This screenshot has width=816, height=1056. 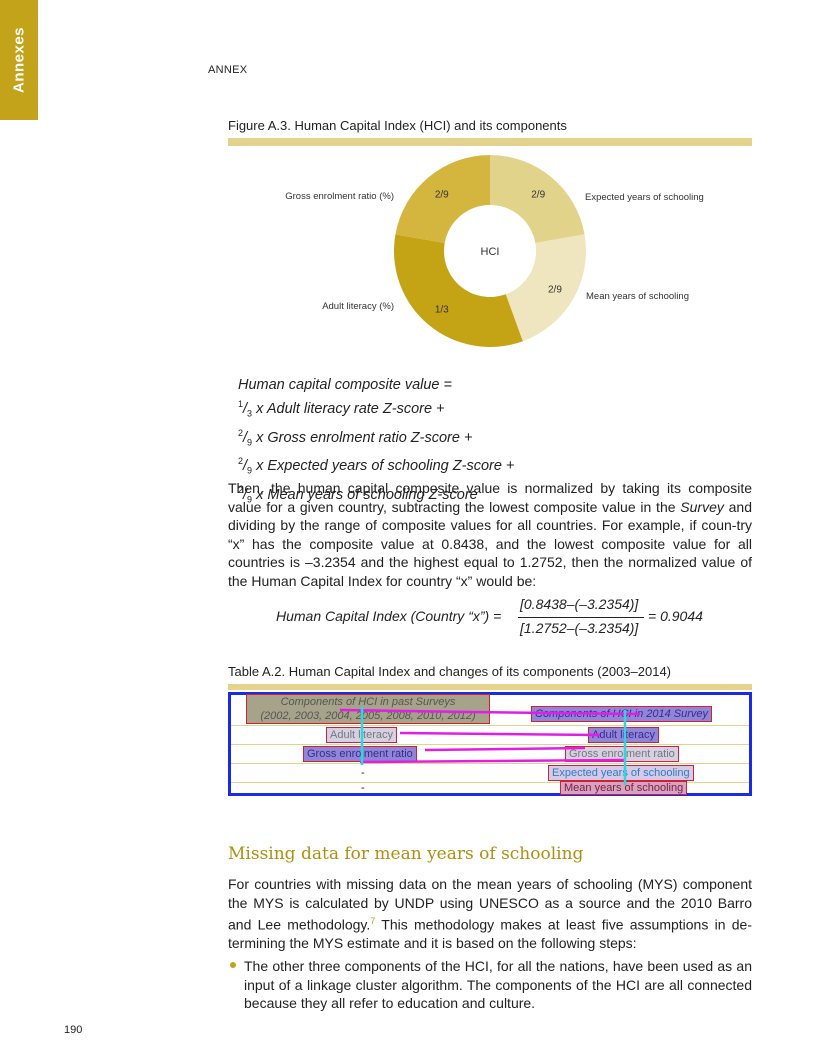 I want to click on table-cell-2014: Gross enrolment ratio, so click(x=622, y=754).